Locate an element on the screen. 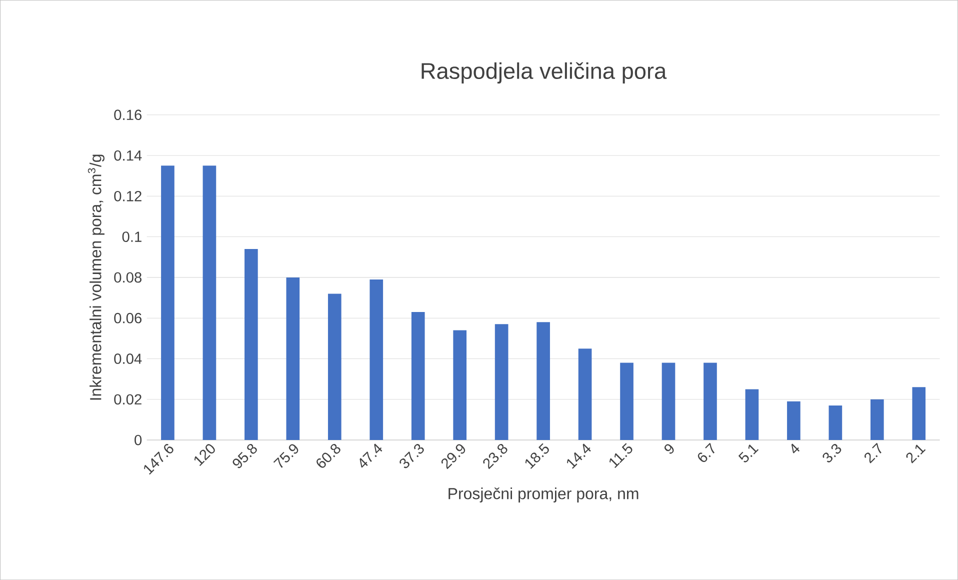 The width and height of the screenshot is (958, 580). x-tick-label: 4 is located at coordinates (795, 448).